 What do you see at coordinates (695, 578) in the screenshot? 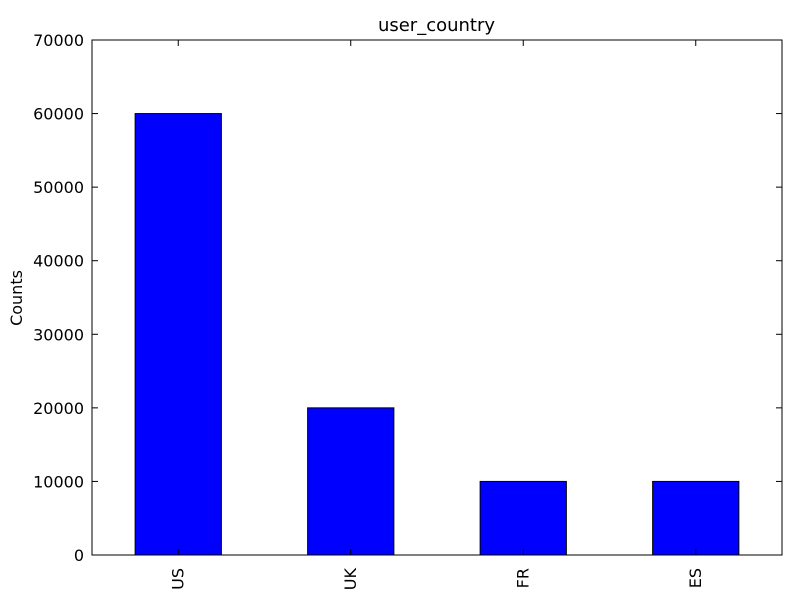
I see `x-tick-label-es: ES` at bounding box center [695, 578].